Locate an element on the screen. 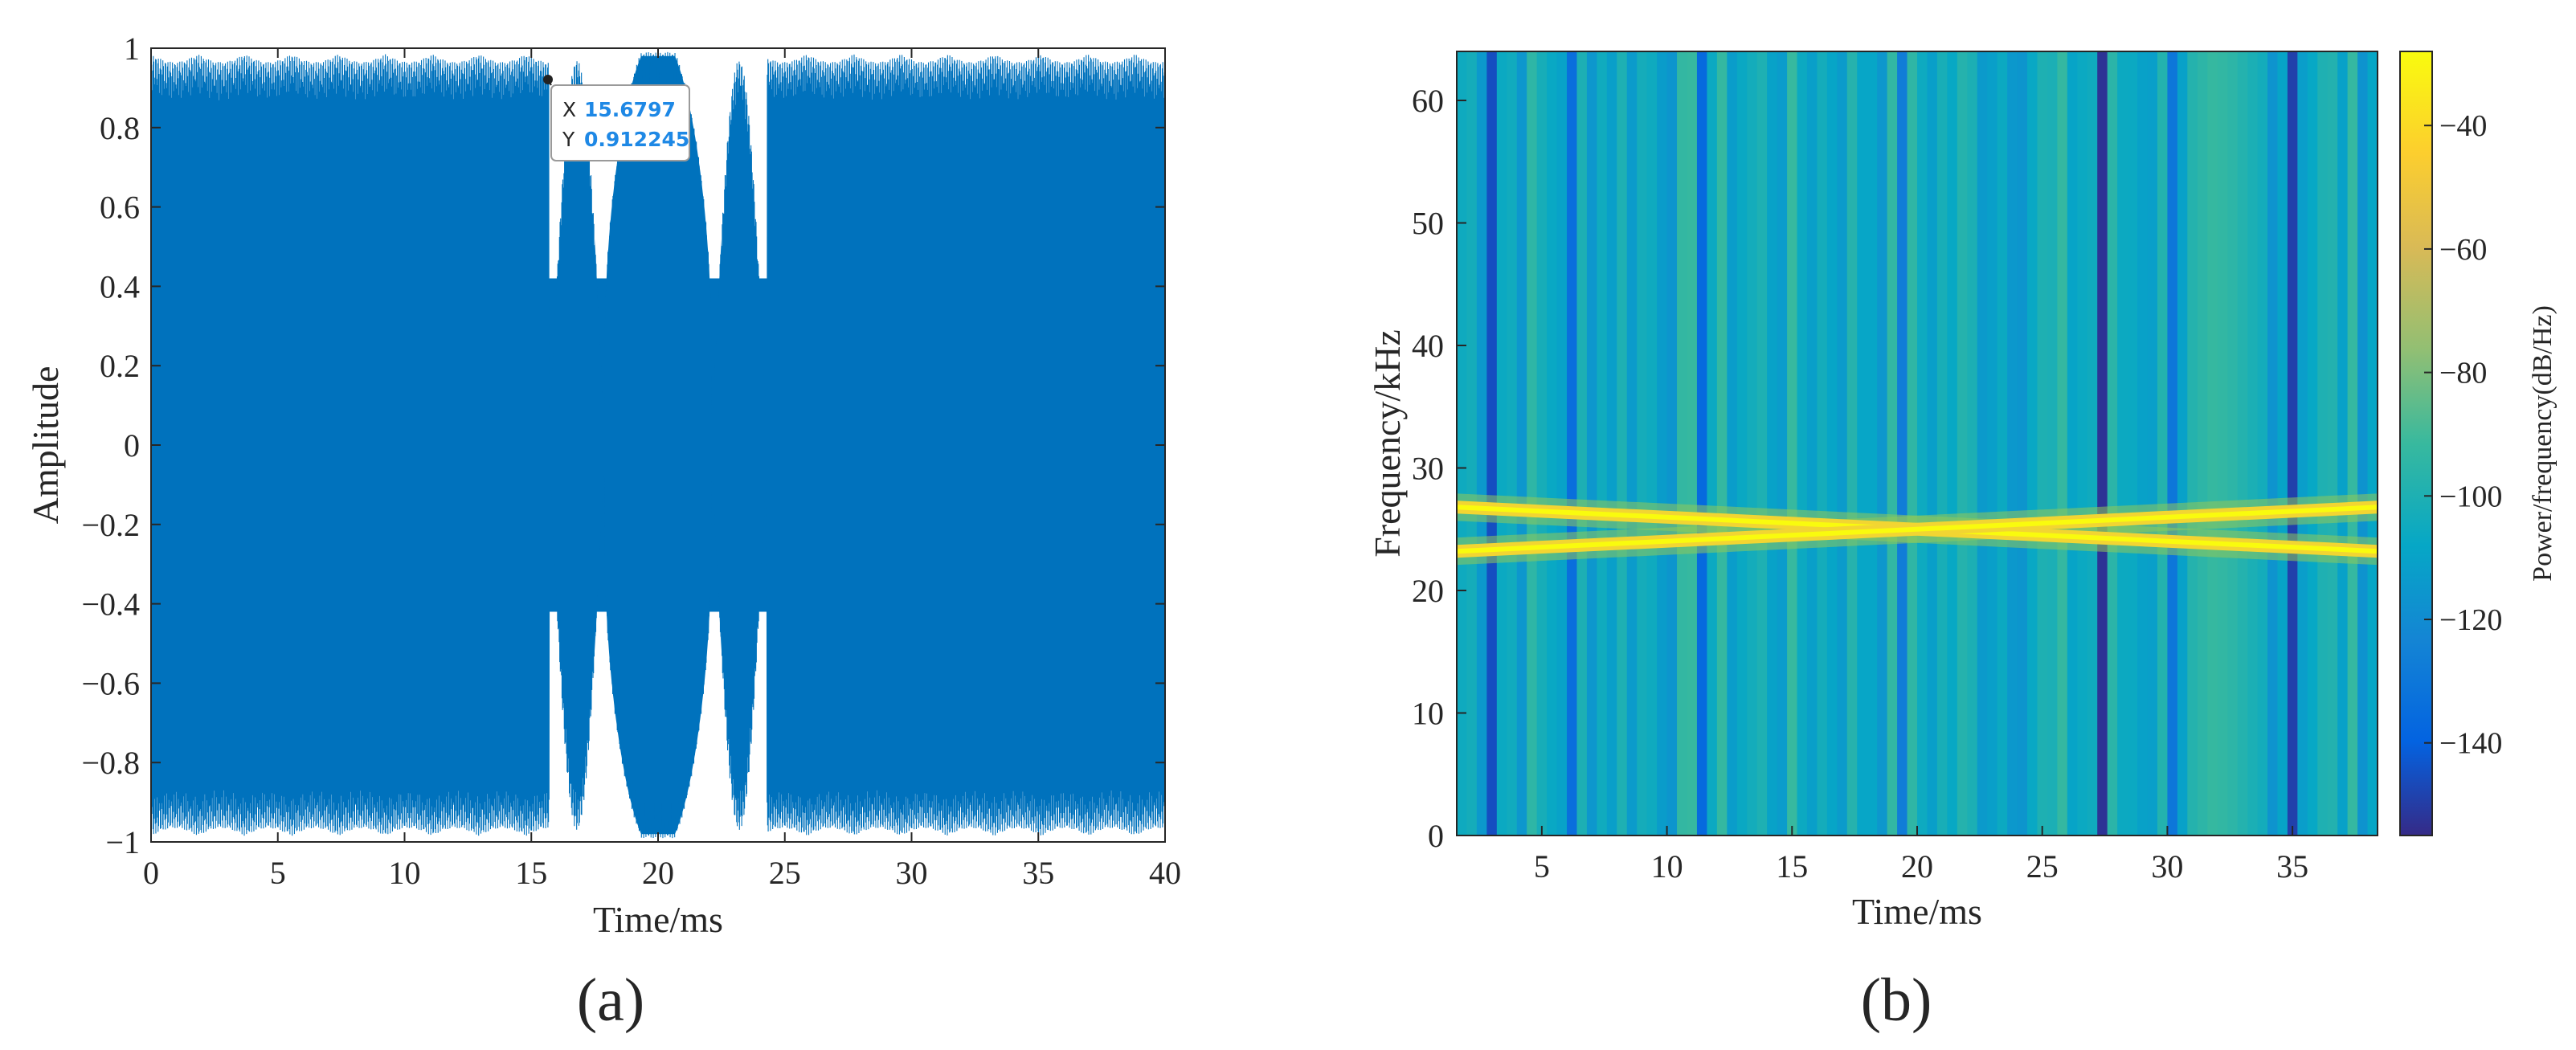  y-tick-label-a: −0.2 is located at coordinates (111, 525).